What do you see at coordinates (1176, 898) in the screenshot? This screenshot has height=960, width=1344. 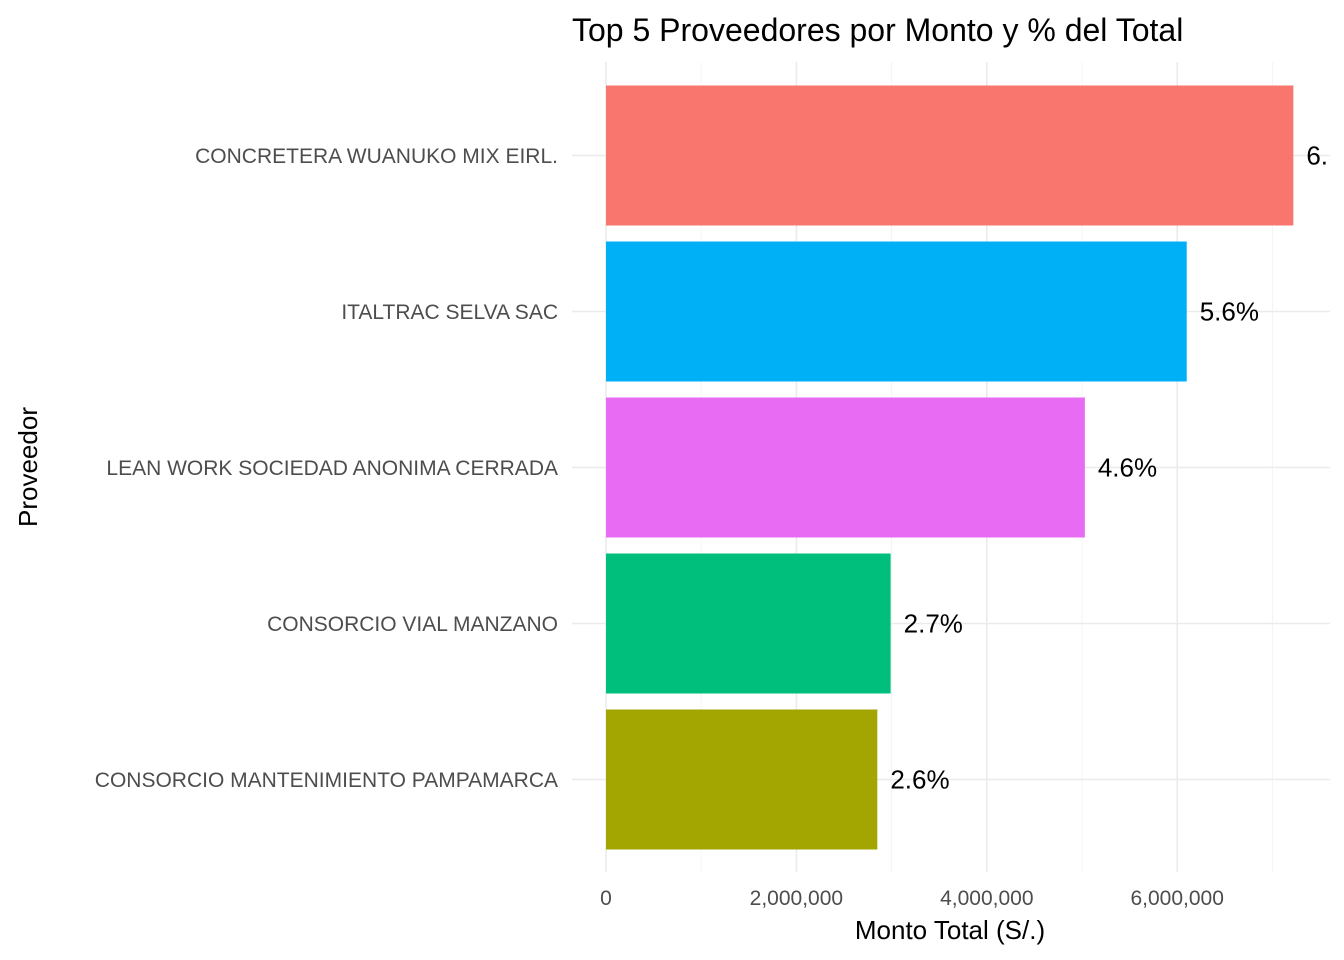 I see `x-tick-label: 6,000,000` at bounding box center [1176, 898].